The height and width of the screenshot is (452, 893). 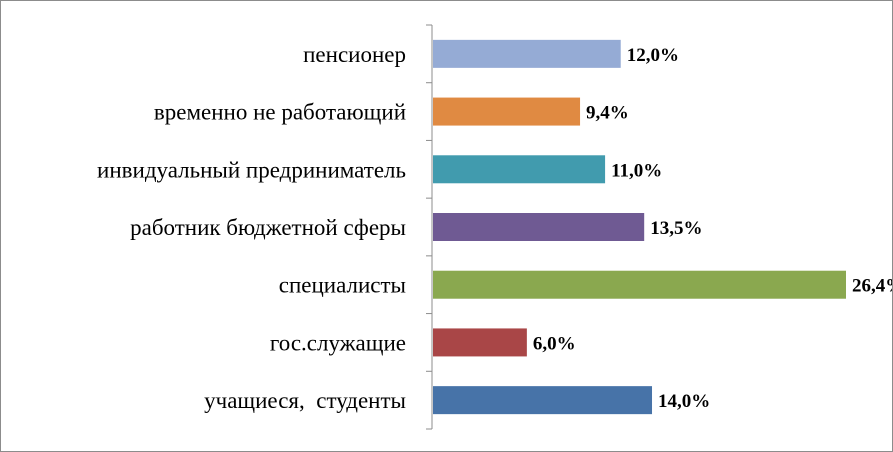 What do you see at coordinates (305, 400) in the screenshot?
I see `category-label: учащиеся, студенты` at bounding box center [305, 400].